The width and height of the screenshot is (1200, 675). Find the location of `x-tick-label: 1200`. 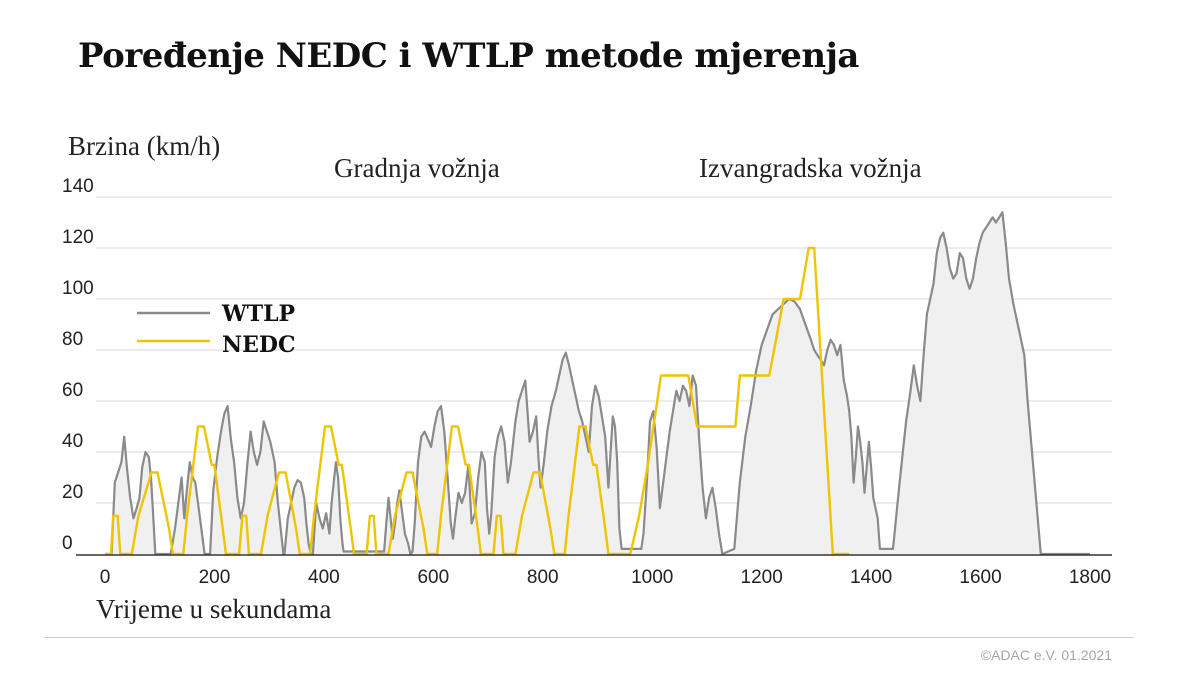

x-tick-label: 1200 is located at coordinates (762, 577).